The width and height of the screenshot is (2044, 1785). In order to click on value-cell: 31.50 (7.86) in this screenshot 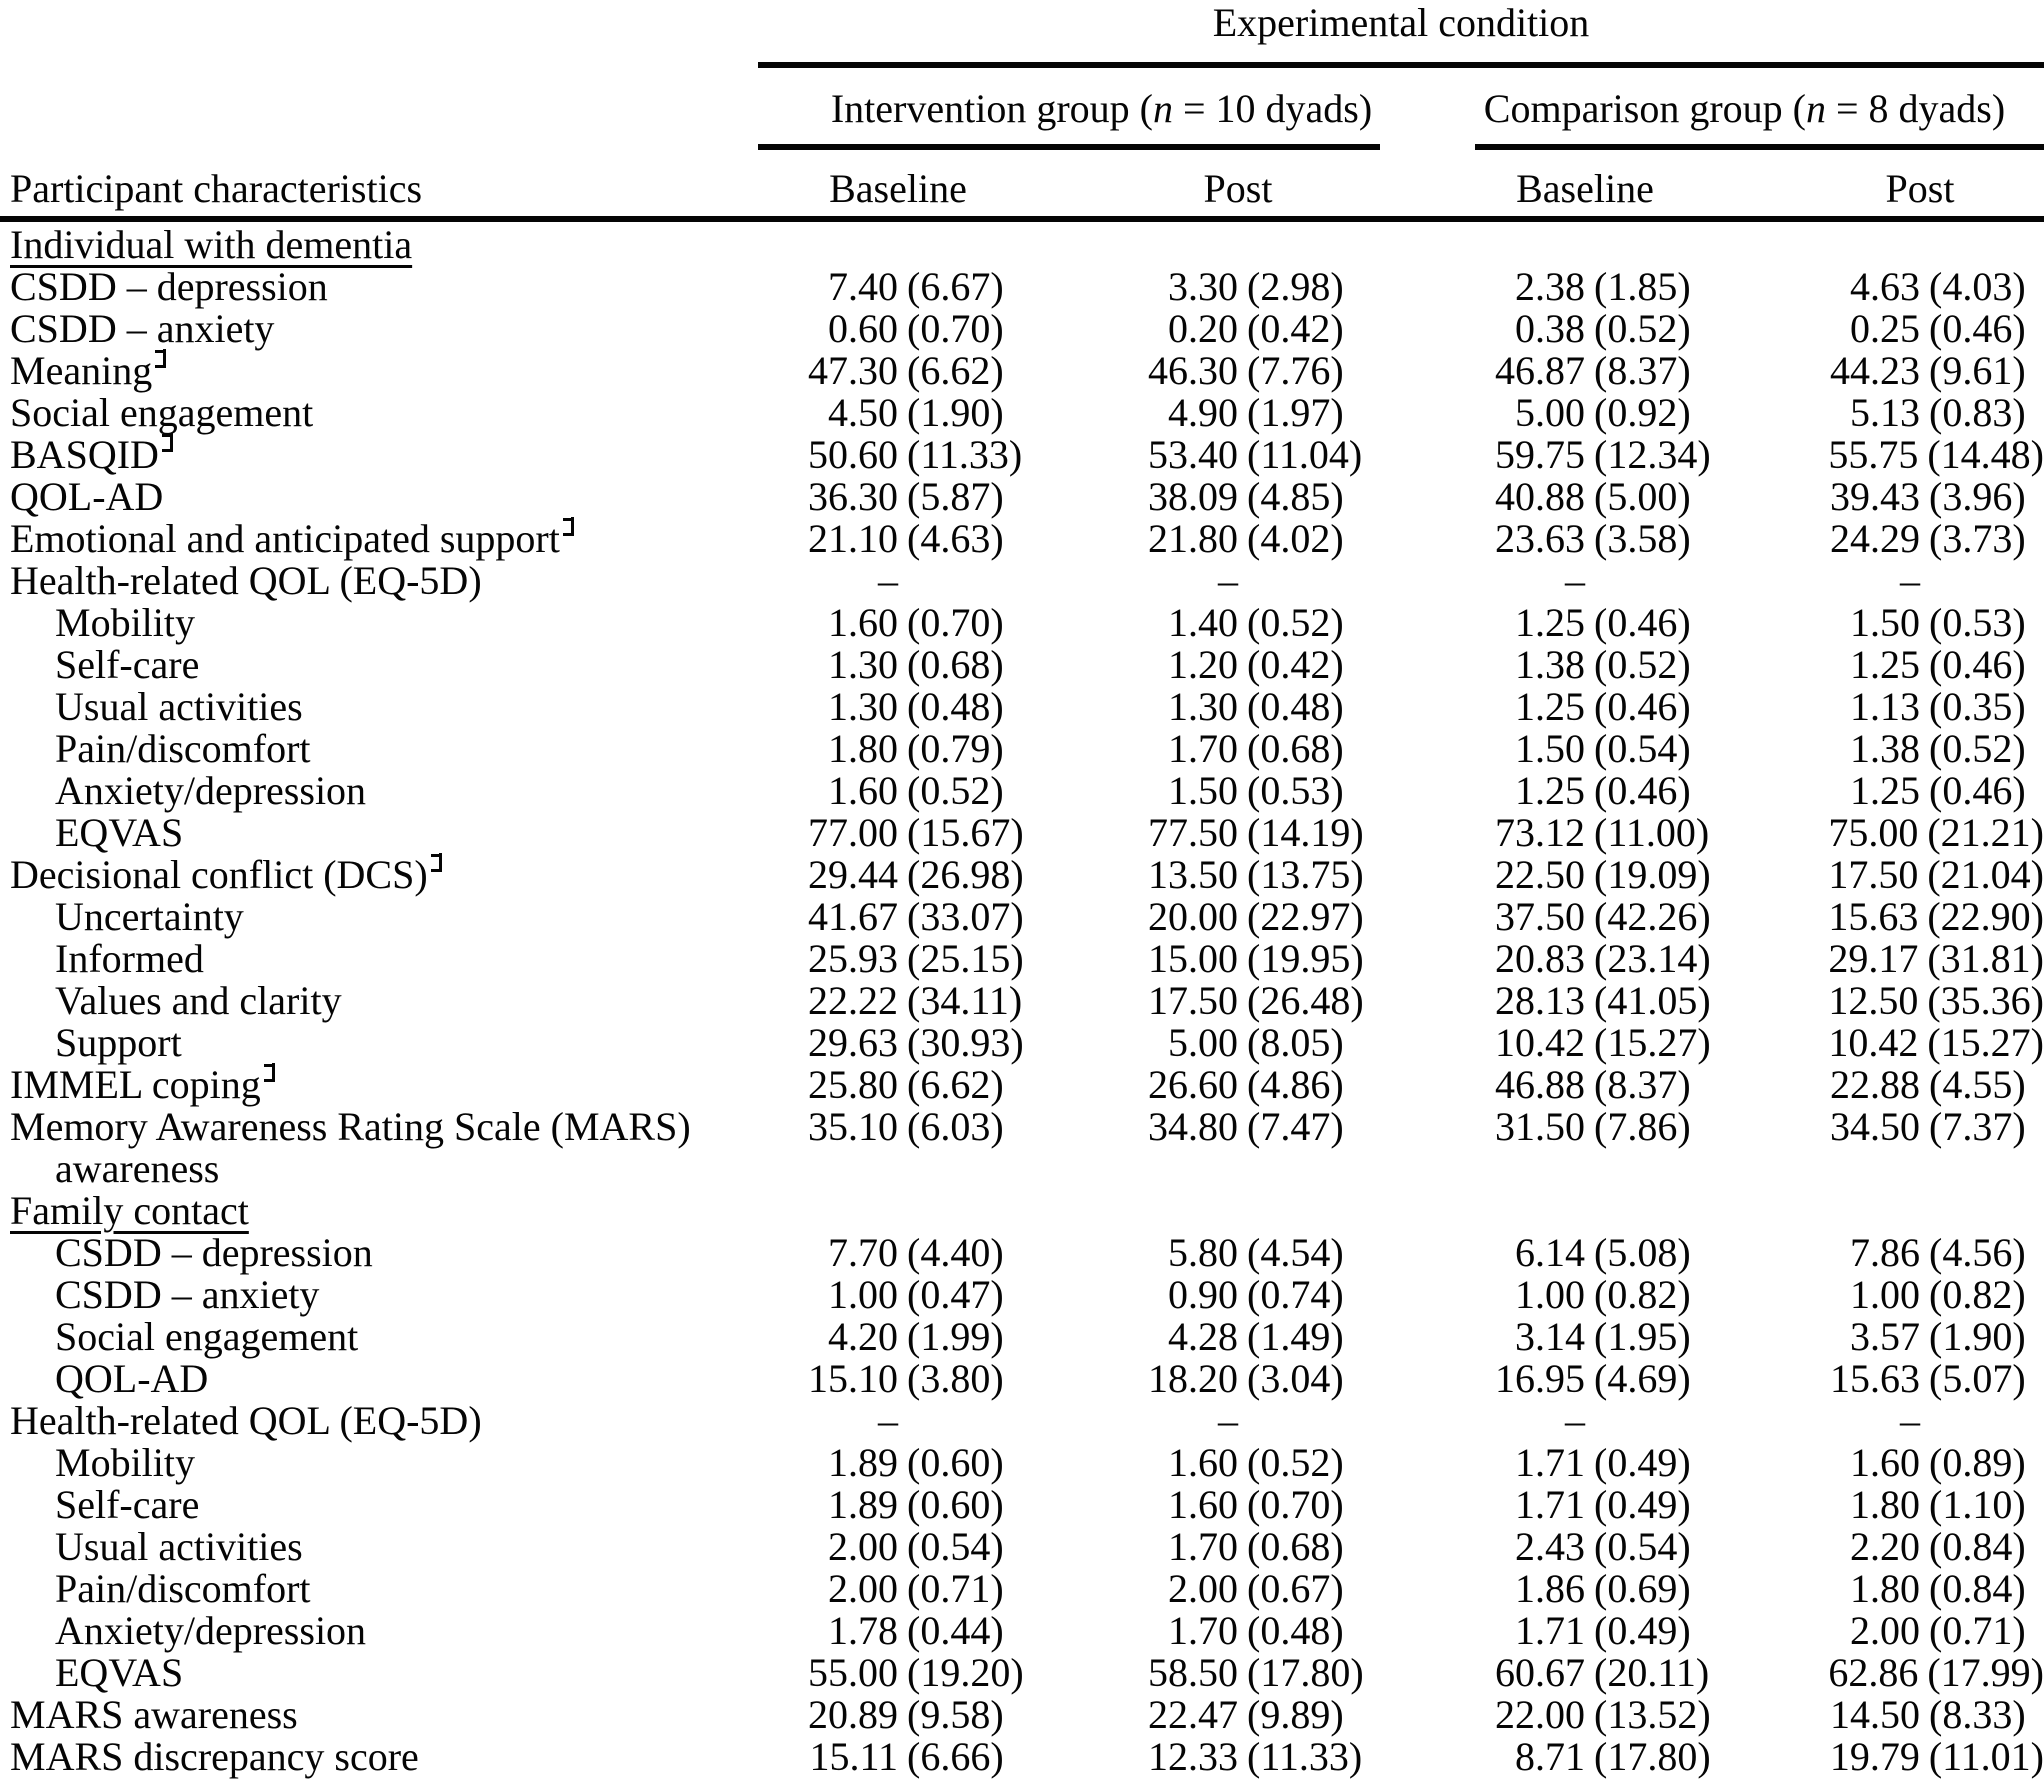, I will do `click(1612, 1127)`.